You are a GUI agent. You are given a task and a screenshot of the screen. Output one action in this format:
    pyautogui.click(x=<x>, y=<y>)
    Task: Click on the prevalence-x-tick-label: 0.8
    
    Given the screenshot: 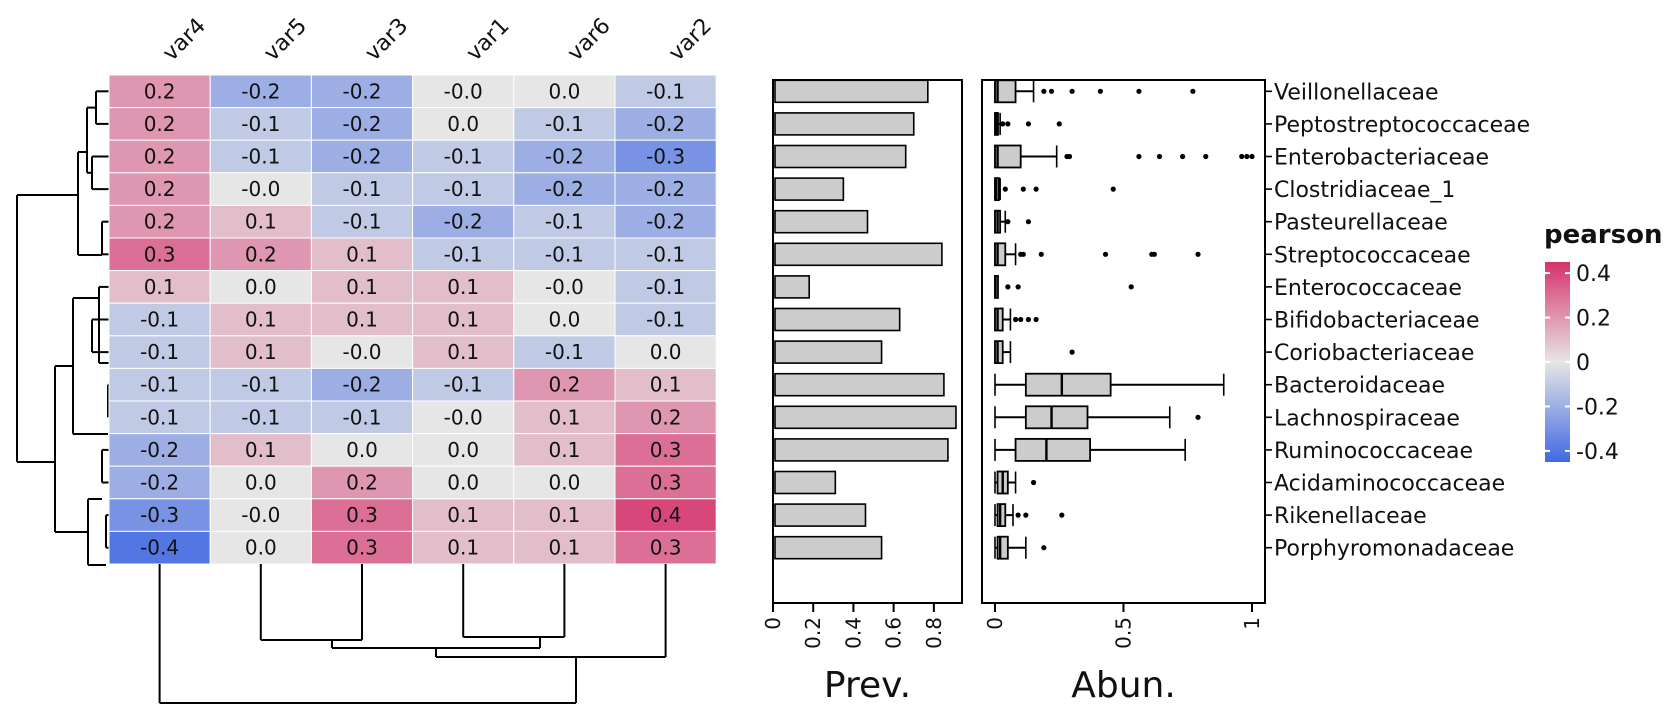 What is the action you would take?
    pyautogui.click(x=934, y=633)
    